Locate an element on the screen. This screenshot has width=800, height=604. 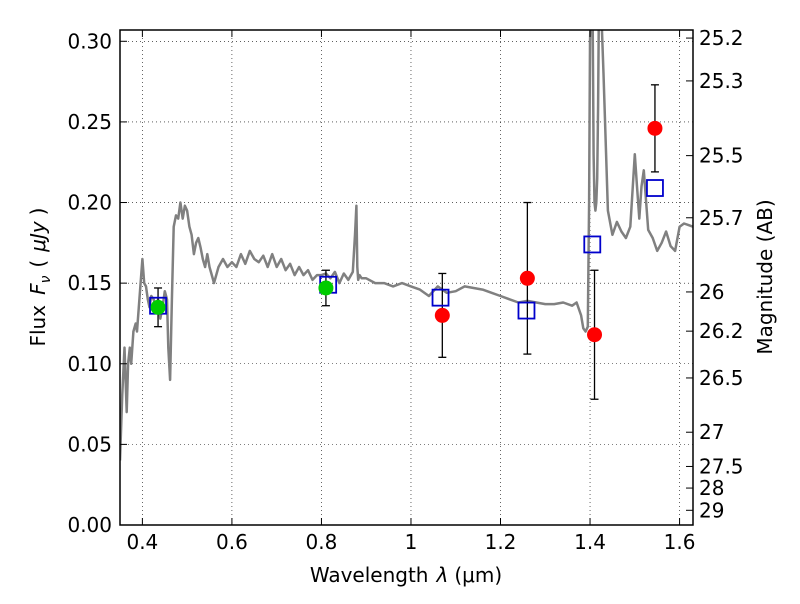
magnitude-tick-label: 26 is located at coordinates (711, 292).